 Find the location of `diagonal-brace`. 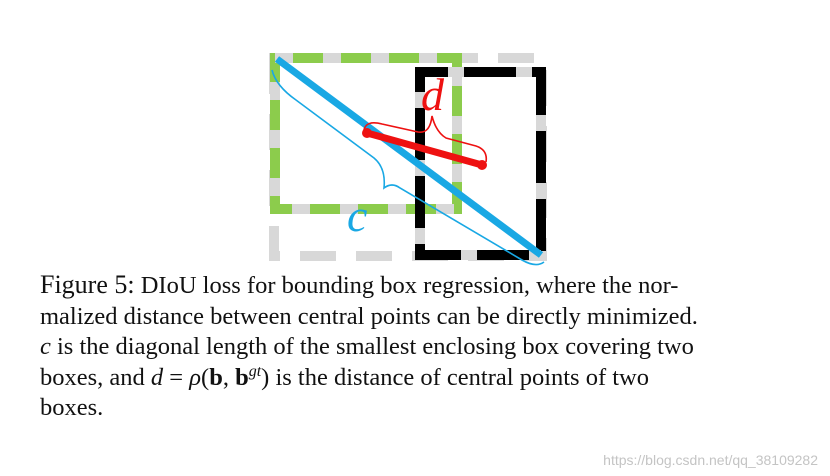

diagonal-brace is located at coordinates (408, 167).